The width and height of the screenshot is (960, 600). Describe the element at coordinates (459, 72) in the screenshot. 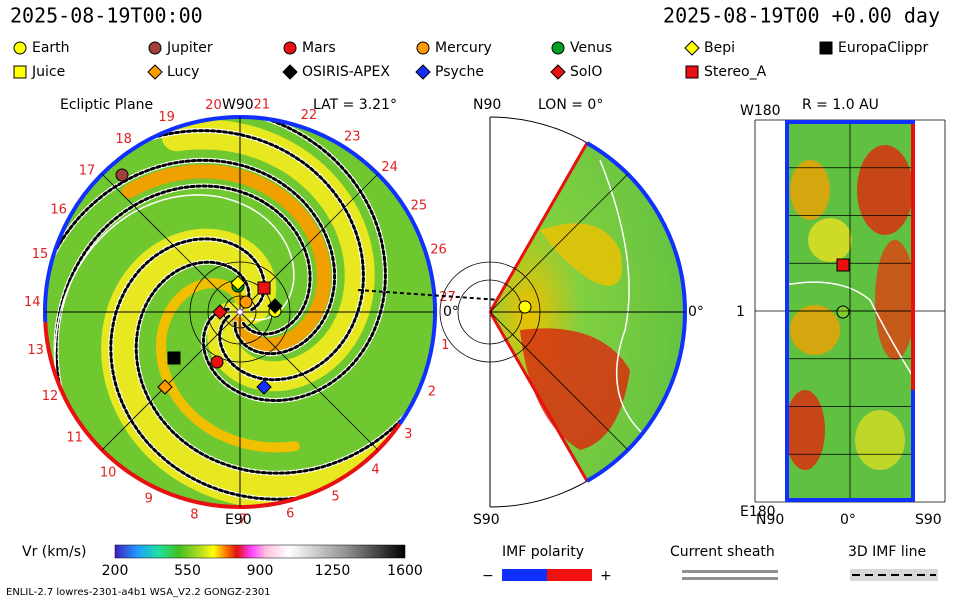

I see `legend-label: Psyche` at that location.